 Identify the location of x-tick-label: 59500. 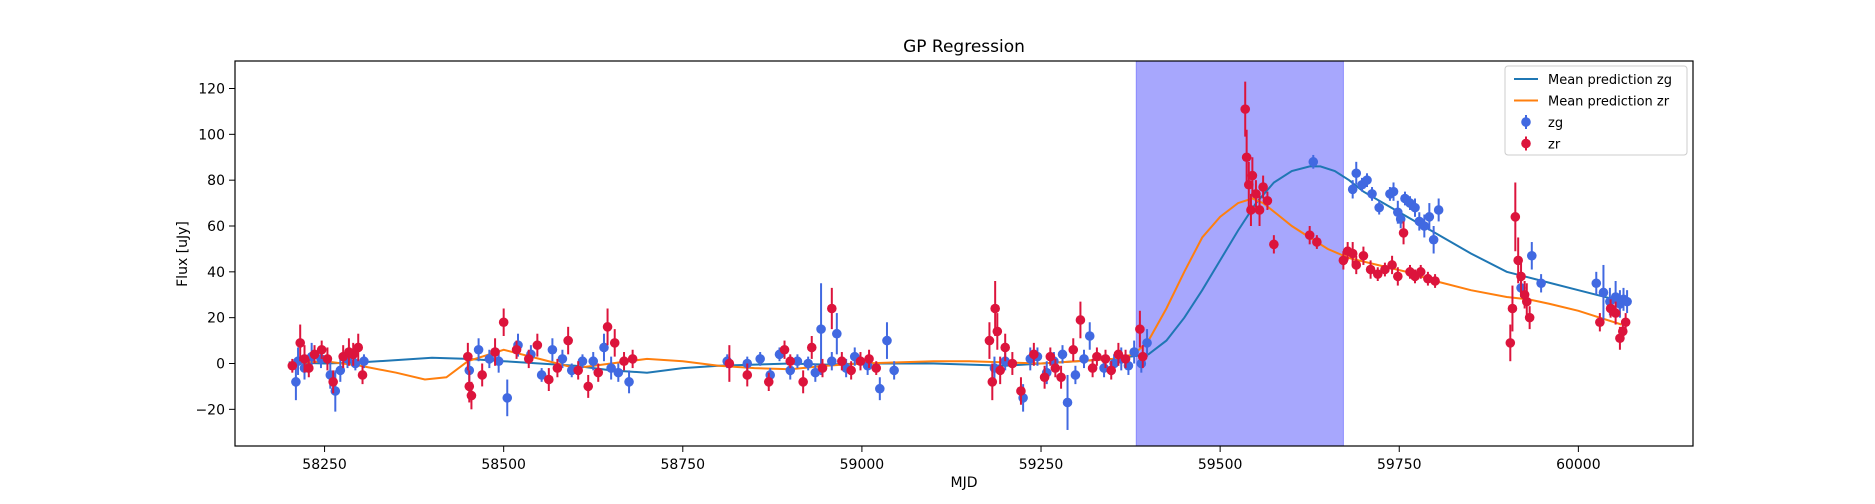
(1220, 465).